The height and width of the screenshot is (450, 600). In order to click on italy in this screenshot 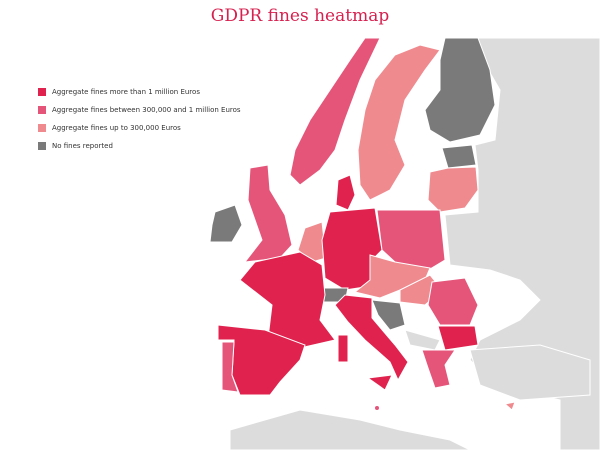, I will do `click(371, 338)`.